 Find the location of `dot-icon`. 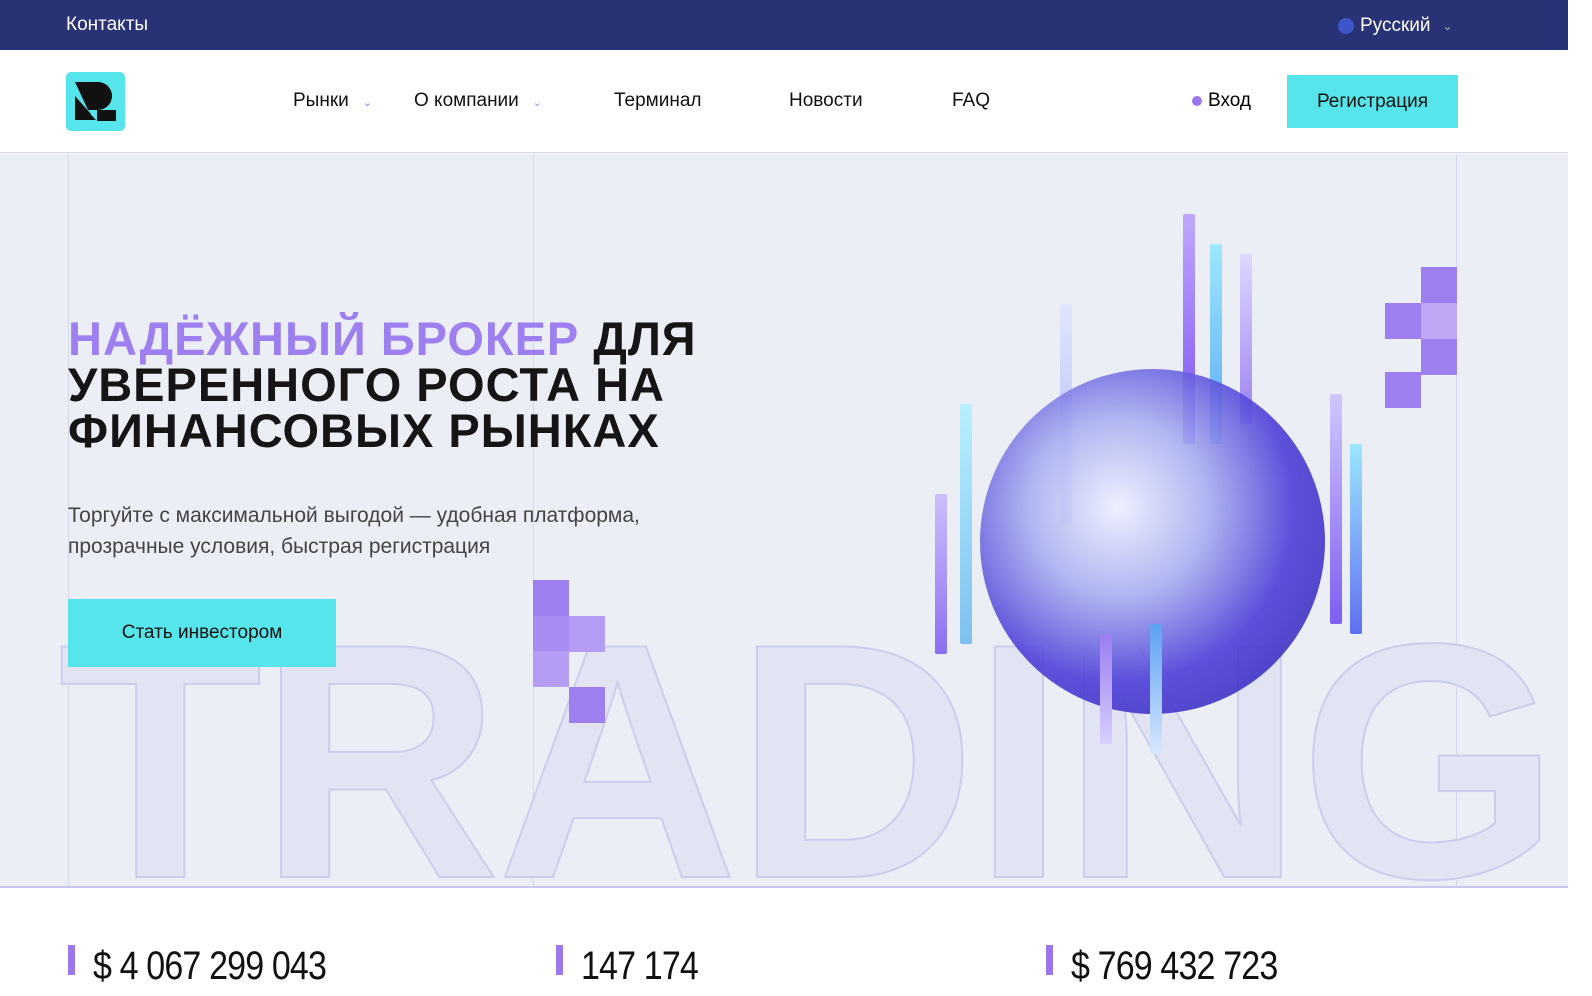

dot-icon is located at coordinates (1197, 101).